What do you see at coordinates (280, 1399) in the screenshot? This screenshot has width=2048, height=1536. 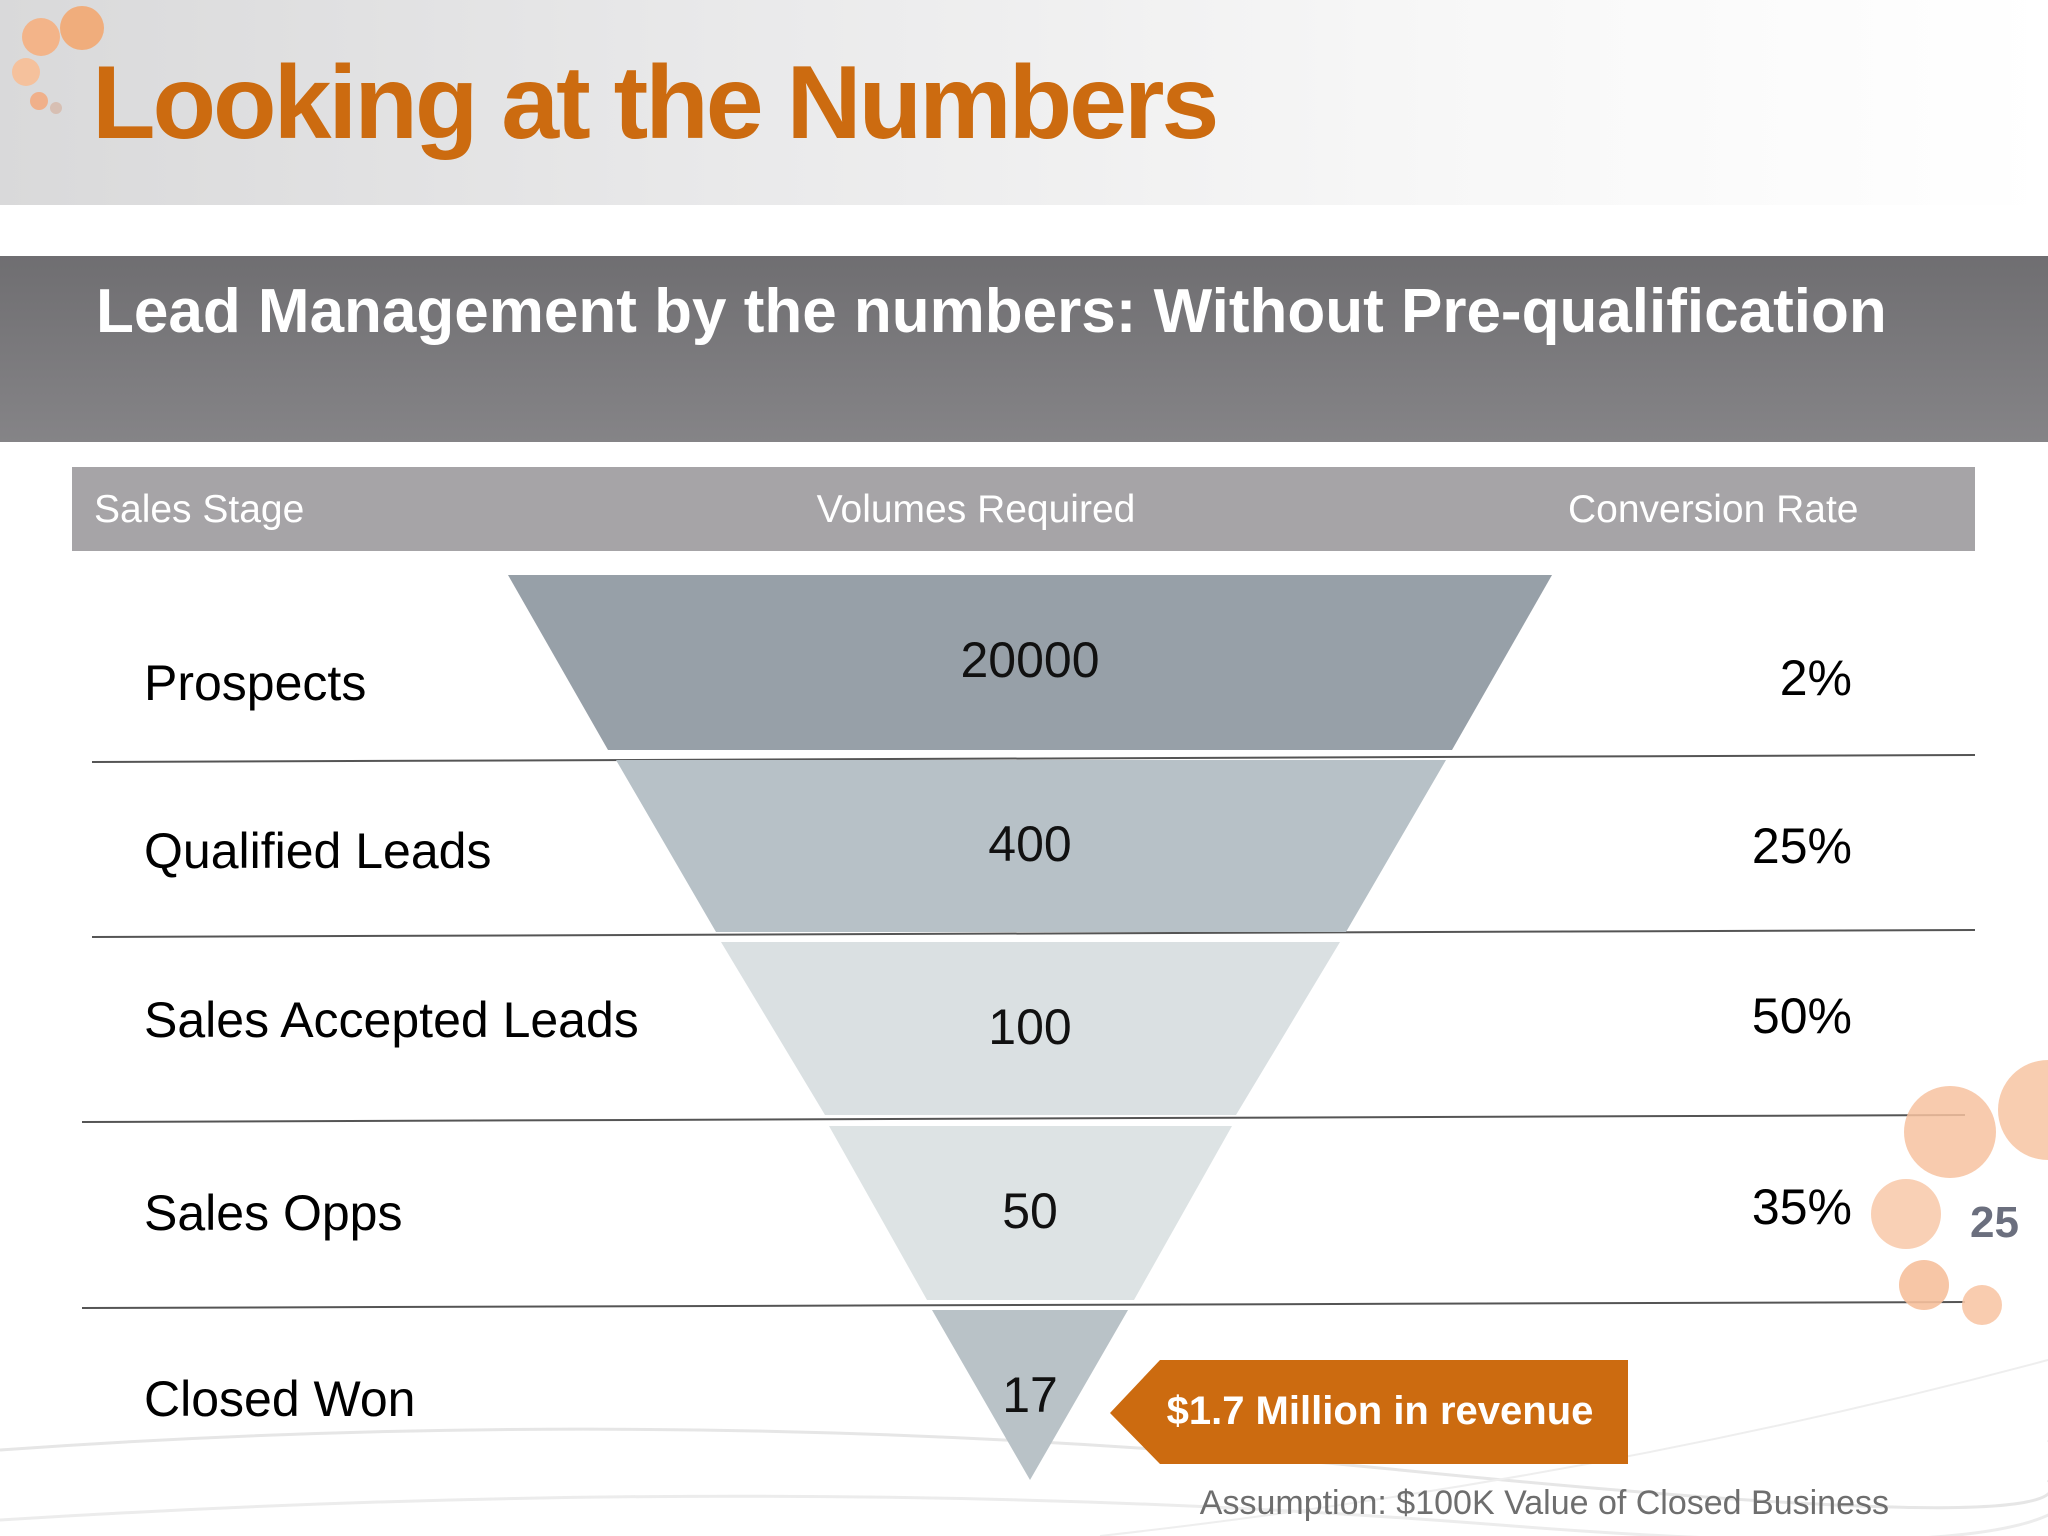 I see `stage-label-closed-won: Closed Won` at bounding box center [280, 1399].